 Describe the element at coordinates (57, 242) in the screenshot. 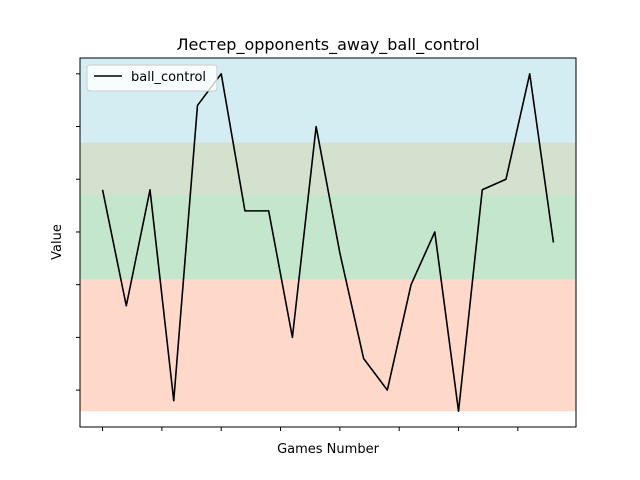

I see `y-axis-label: Value` at that location.